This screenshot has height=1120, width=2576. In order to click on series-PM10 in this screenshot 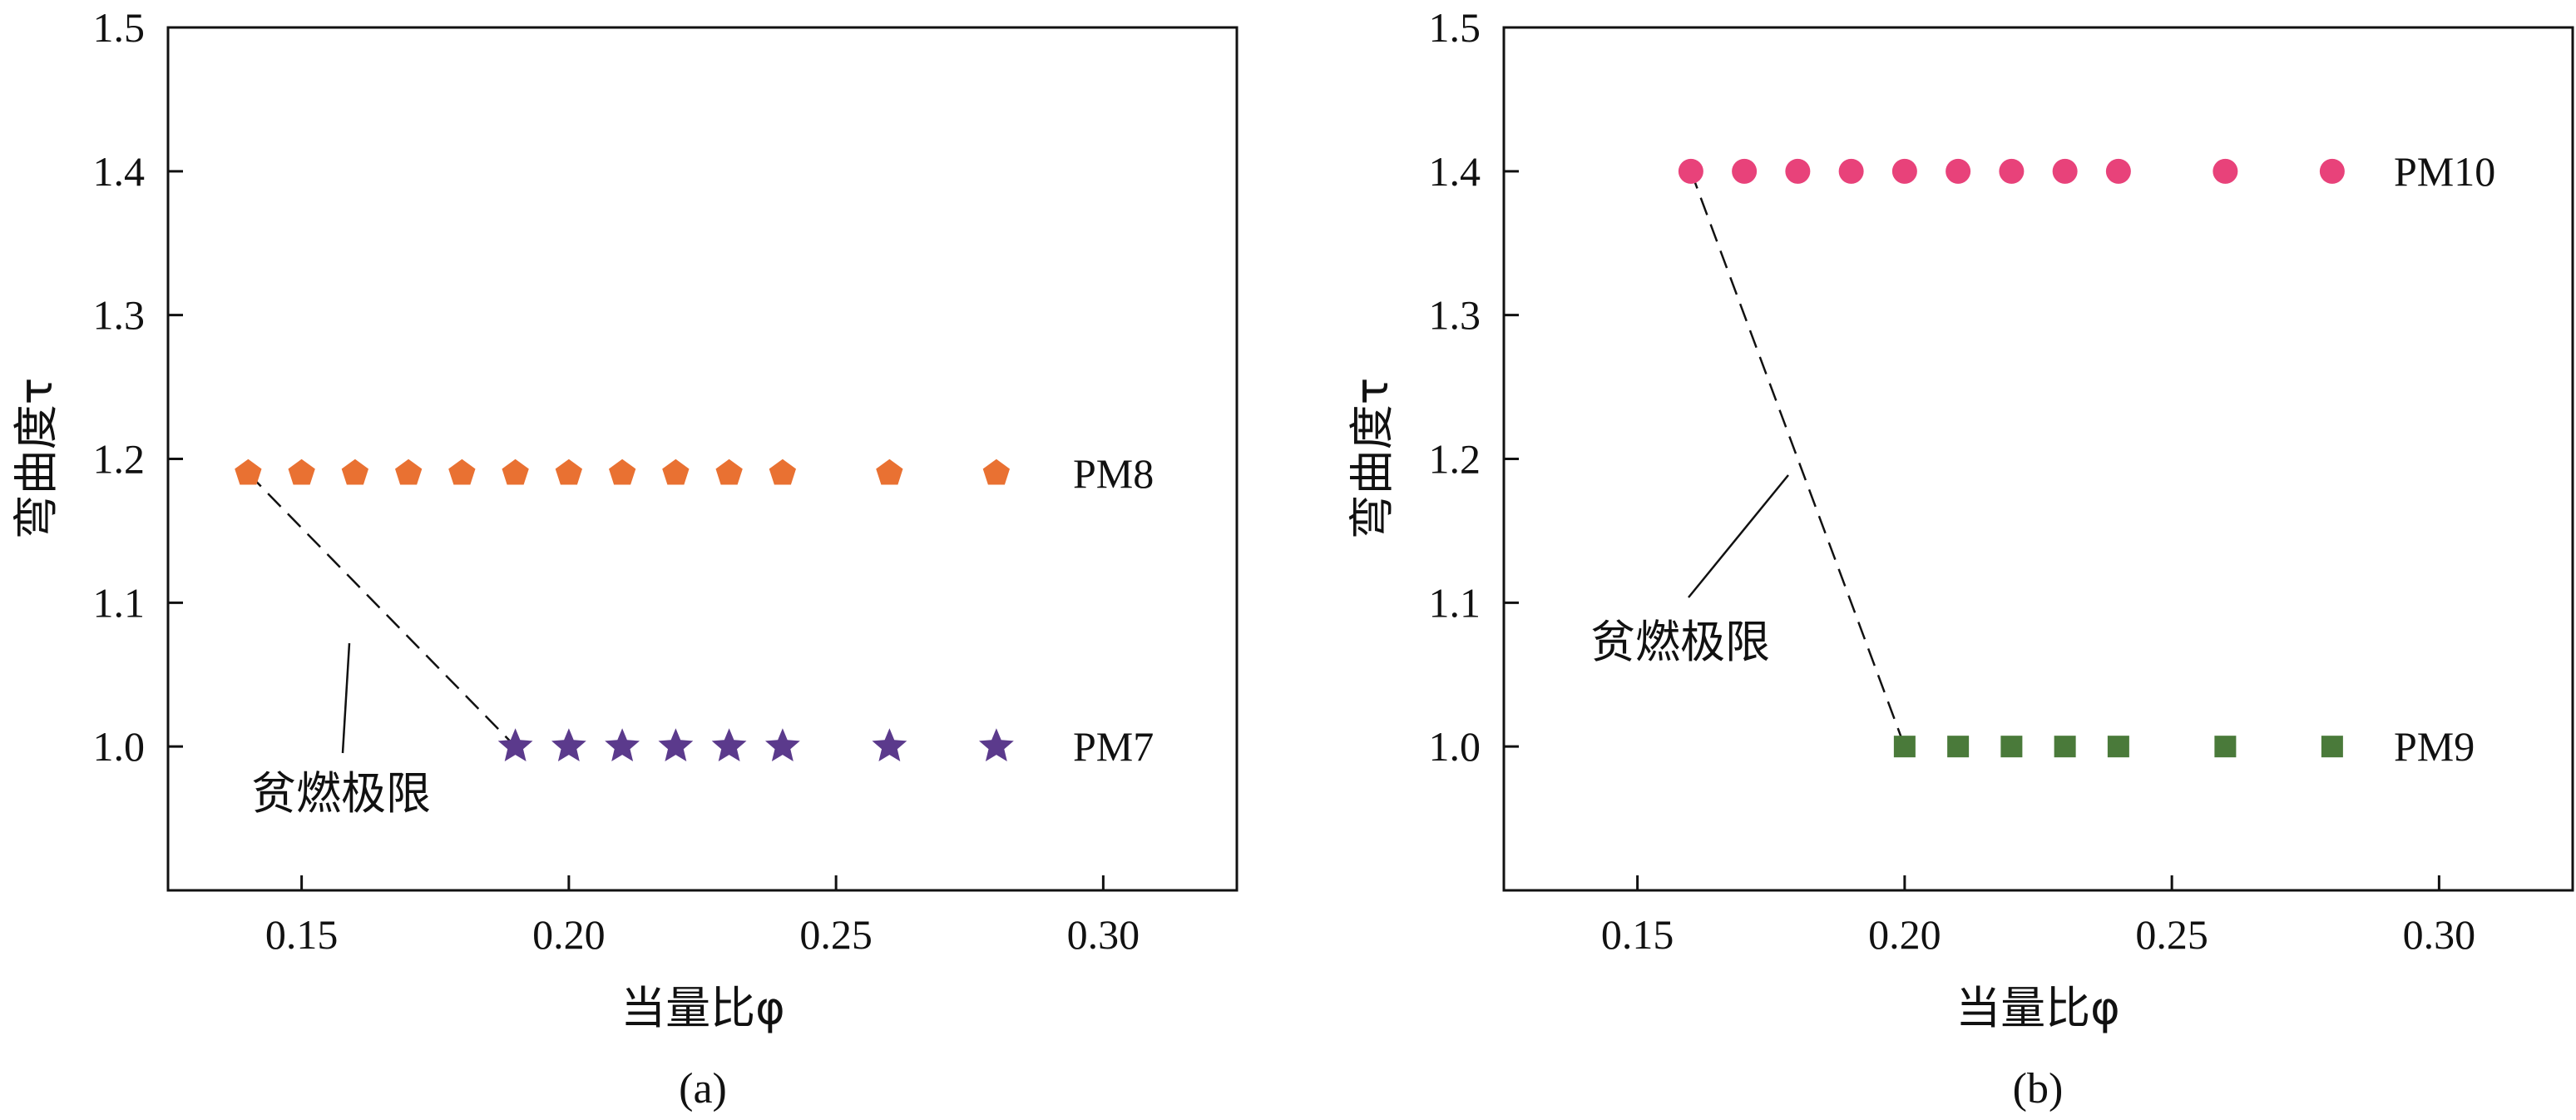, I will do `click(2011, 171)`.